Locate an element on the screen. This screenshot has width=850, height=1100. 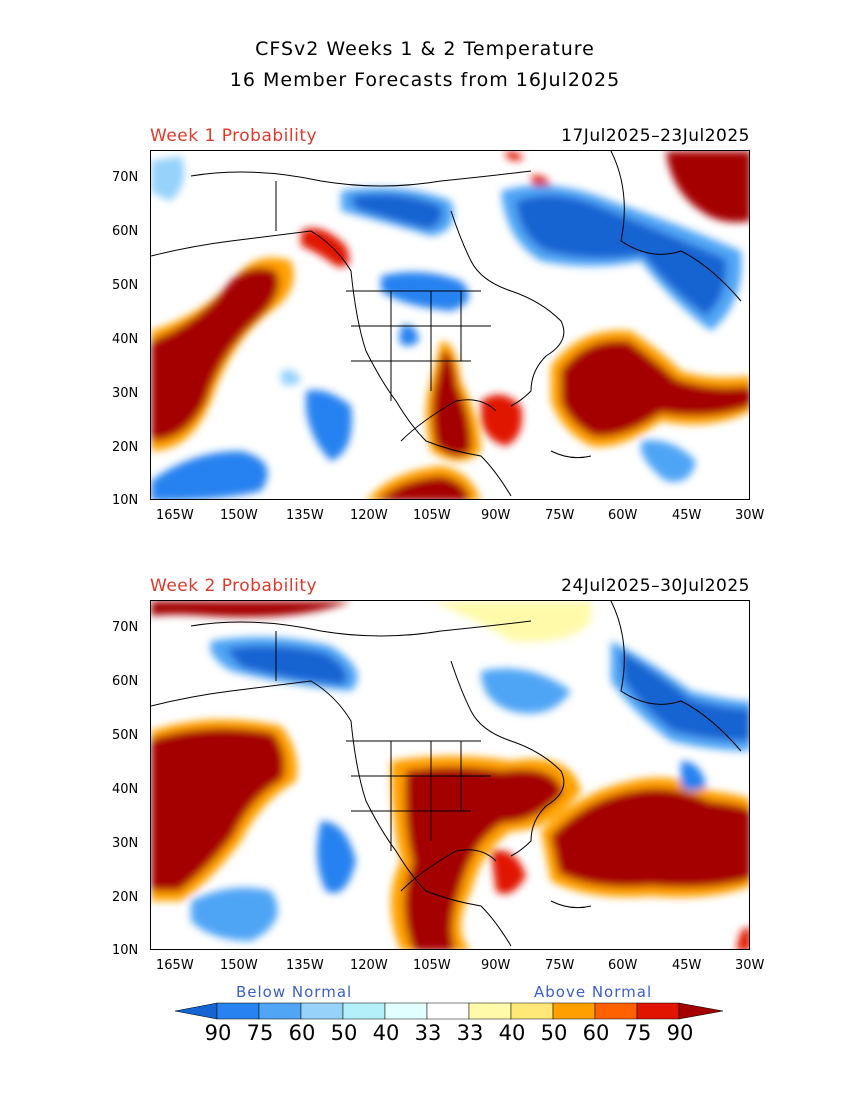
colorbar-arrow-right is located at coordinates (701, 1011).